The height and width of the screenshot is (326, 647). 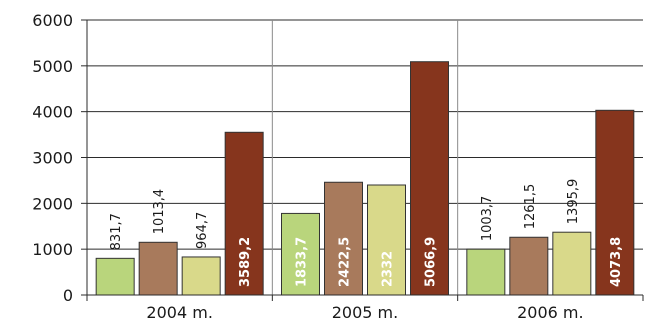 What do you see at coordinates (68, 295) in the screenshot?
I see `y-tick-label: 0` at bounding box center [68, 295].